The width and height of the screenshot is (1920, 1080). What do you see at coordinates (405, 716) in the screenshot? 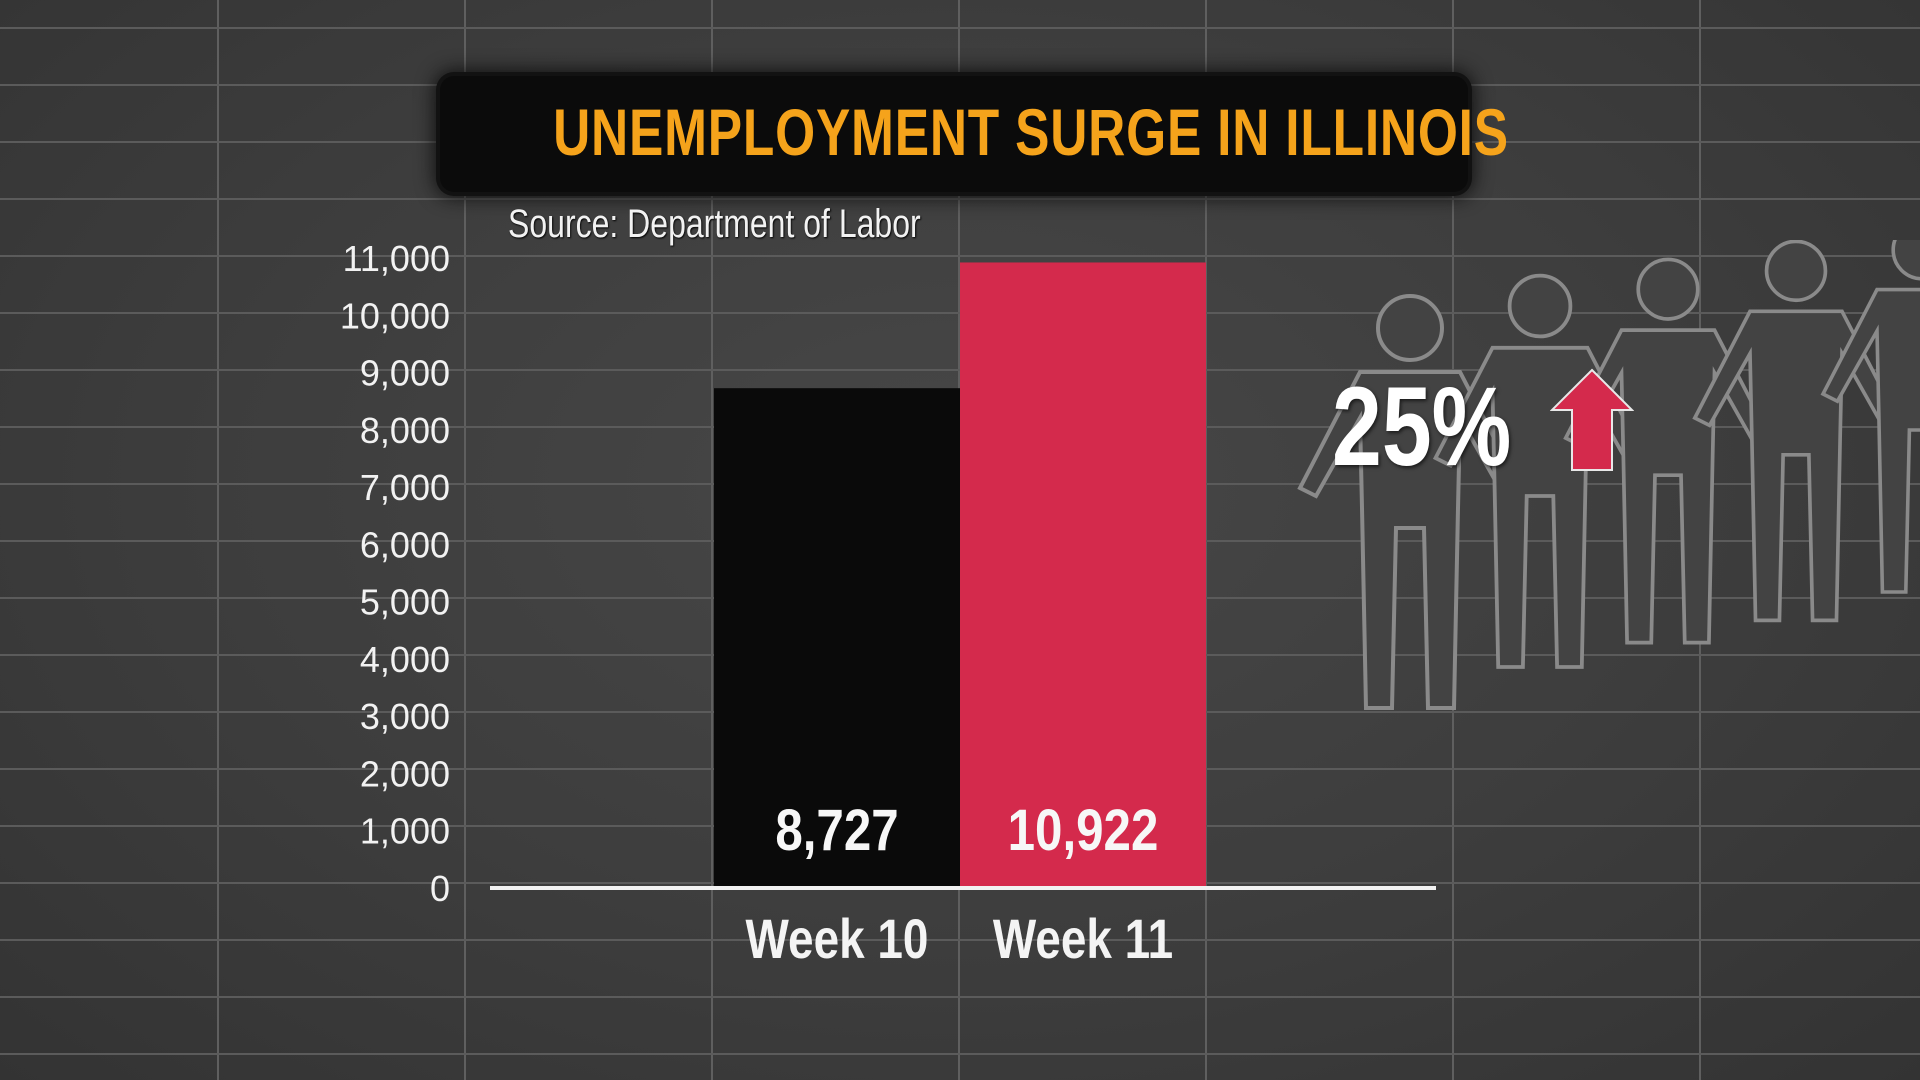
I see `y-tick-label: 3,000` at bounding box center [405, 716].